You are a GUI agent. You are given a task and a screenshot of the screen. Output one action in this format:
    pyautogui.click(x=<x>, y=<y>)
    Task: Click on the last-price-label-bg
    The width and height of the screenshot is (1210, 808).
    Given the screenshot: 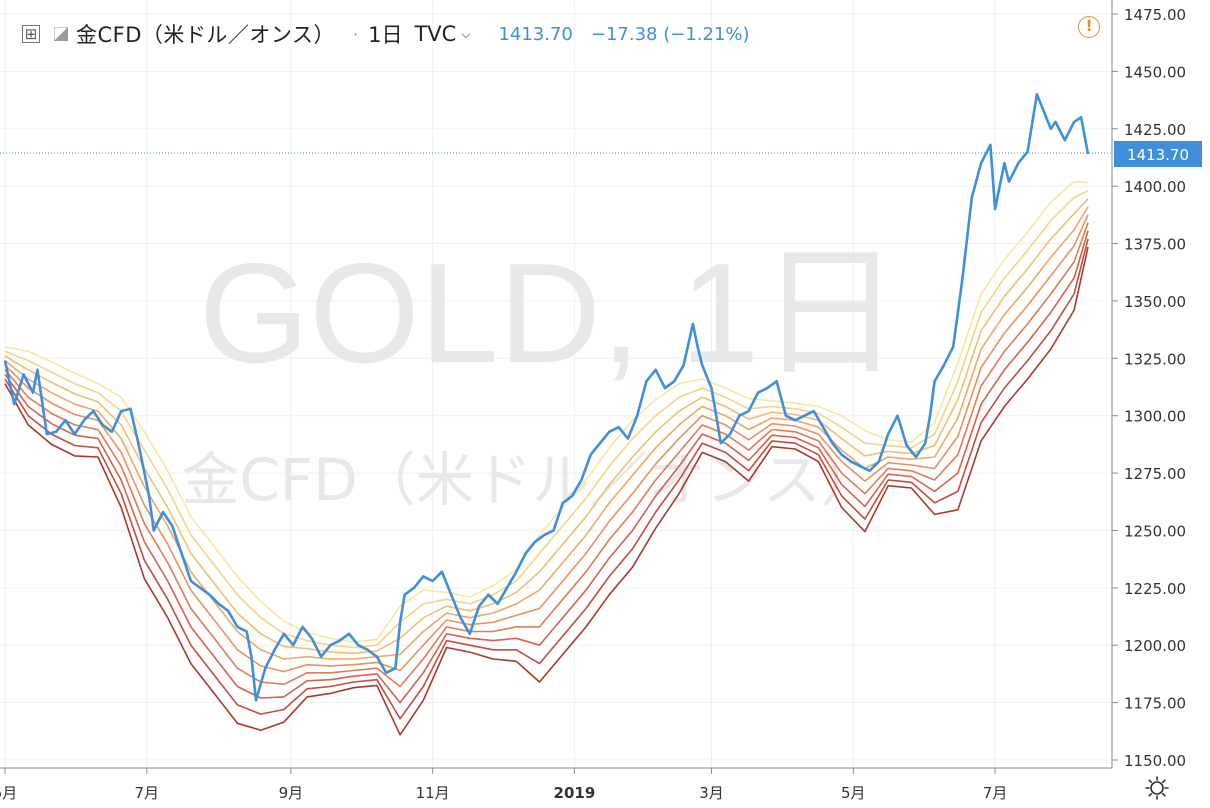 What is the action you would take?
    pyautogui.click(x=1158, y=154)
    